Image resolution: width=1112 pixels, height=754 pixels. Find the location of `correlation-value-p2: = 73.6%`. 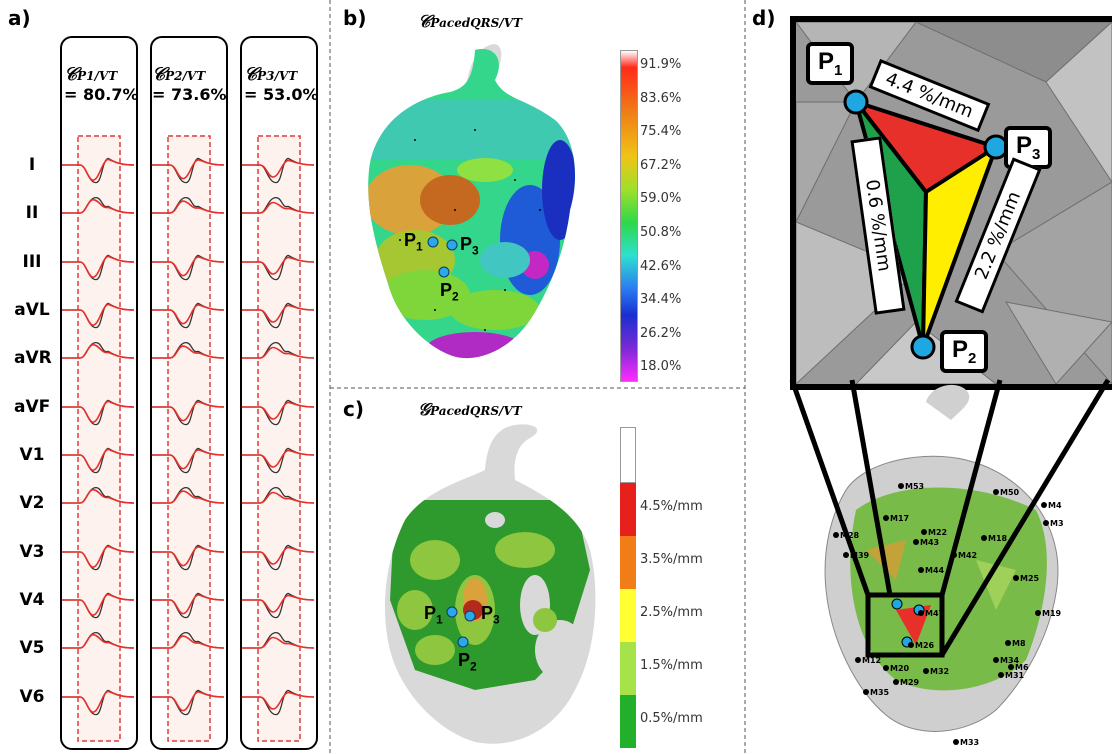

correlation-value-p2: = 73.6% is located at coordinates (189, 94).